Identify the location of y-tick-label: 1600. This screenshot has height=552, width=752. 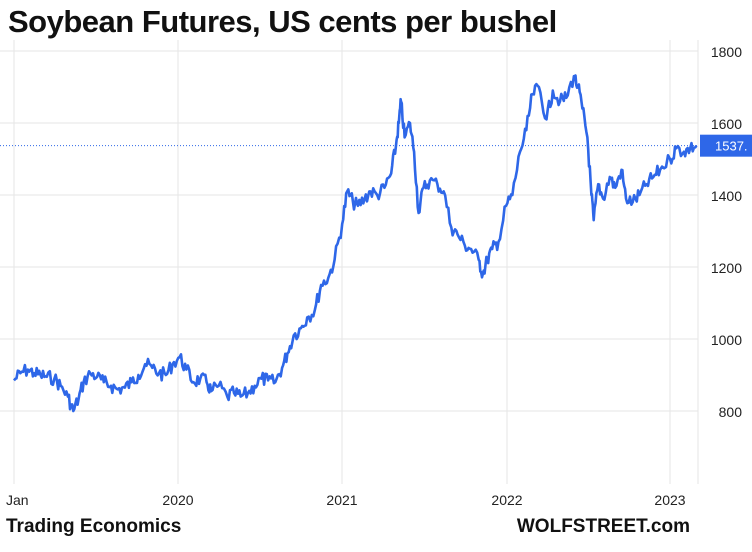
(726, 124).